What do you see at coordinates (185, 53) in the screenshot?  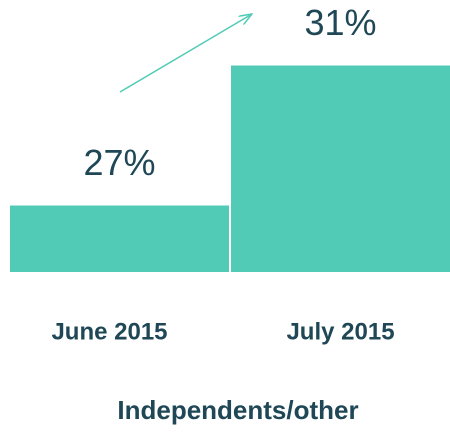 I see `trend-arrow` at bounding box center [185, 53].